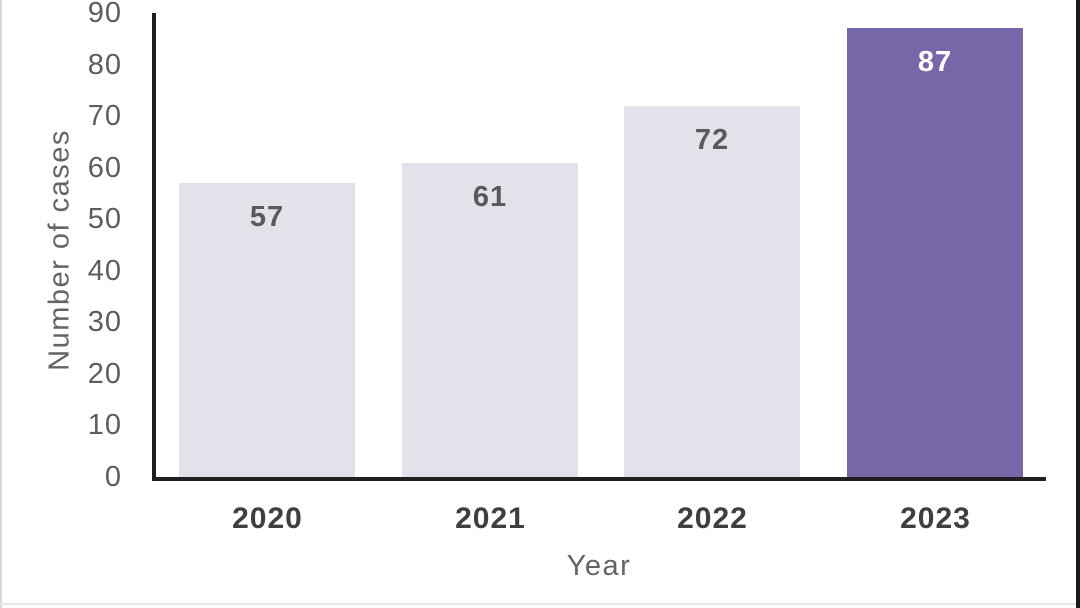 This screenshot has width=1080, height=608. I want to click on y-tick-20: 20, so click(104, 373).